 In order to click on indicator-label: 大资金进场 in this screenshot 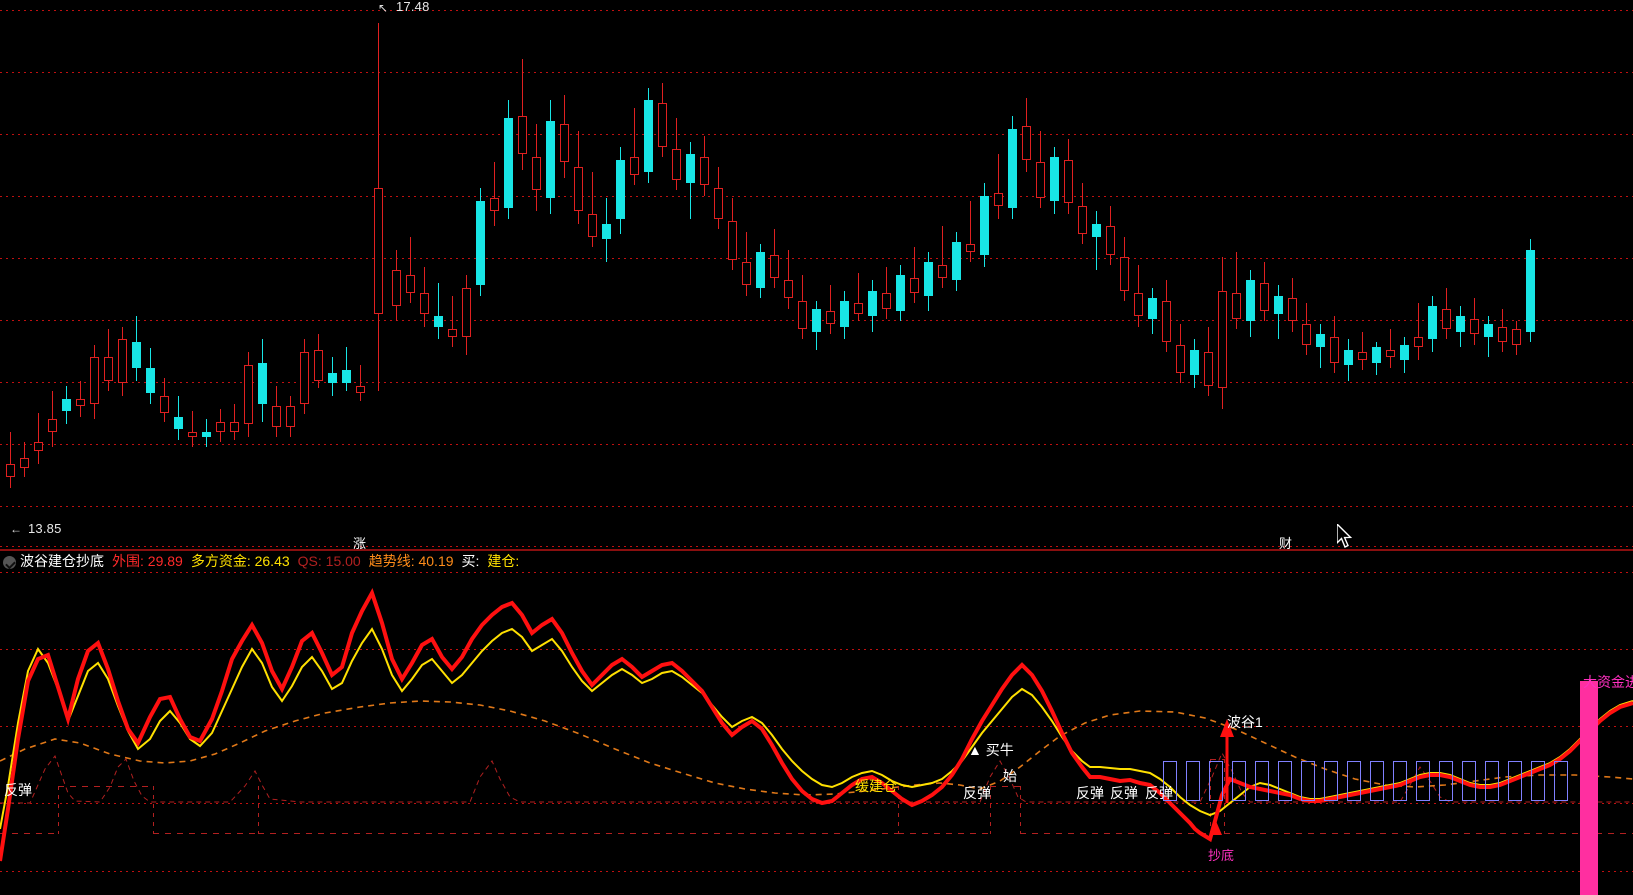, I will do `click(1608, 682)`.